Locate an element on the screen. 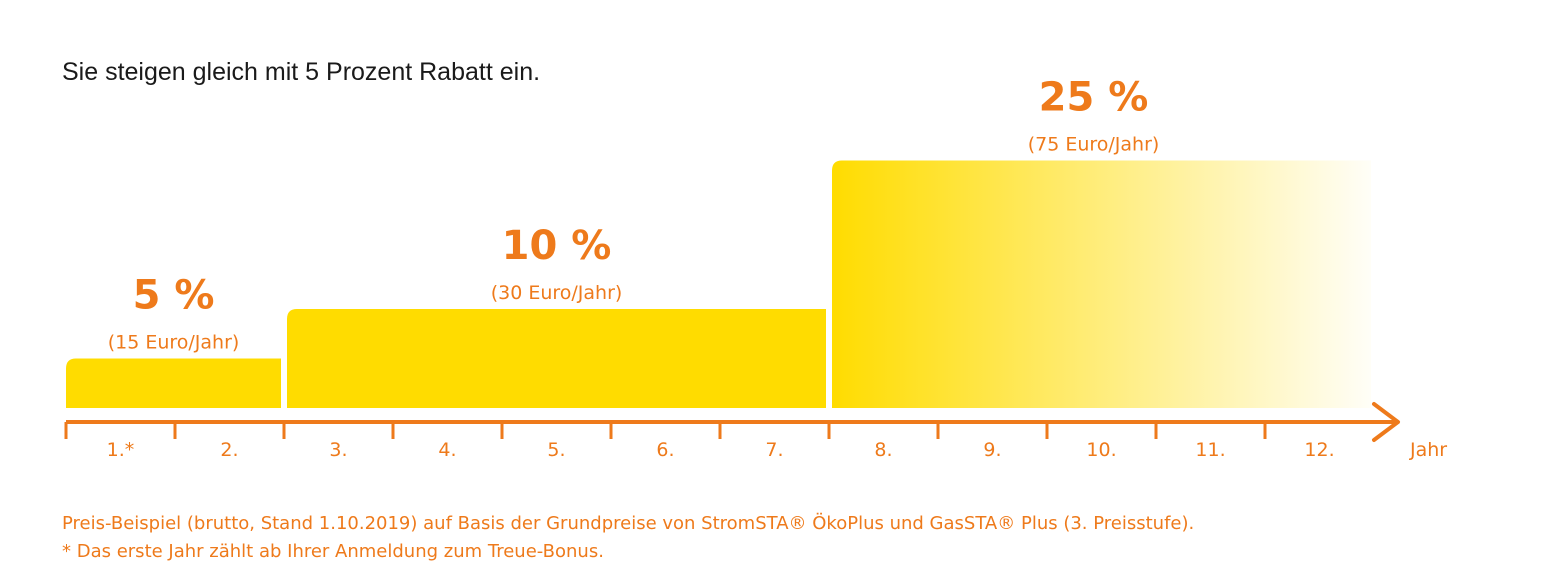 This screenshot has width=1541, height=588. tier-percent-label: 5 % is located at coordinates (174, 296).